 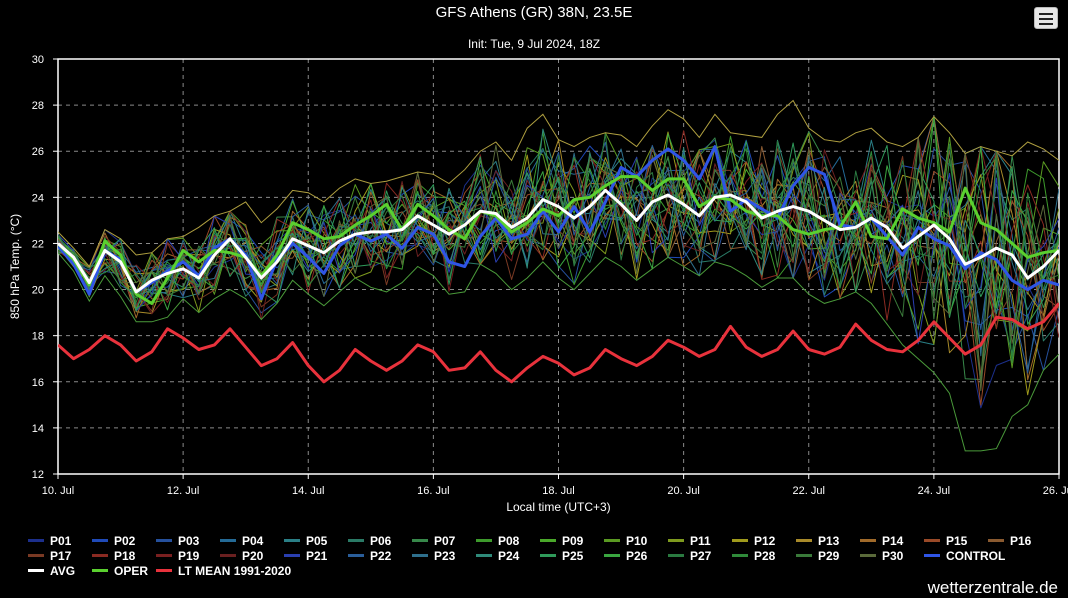 What do you see at coordinates (683, 491) in the screenshot?
I see `x-tick-label: 20. Jul` at bounding box center [683, 491].